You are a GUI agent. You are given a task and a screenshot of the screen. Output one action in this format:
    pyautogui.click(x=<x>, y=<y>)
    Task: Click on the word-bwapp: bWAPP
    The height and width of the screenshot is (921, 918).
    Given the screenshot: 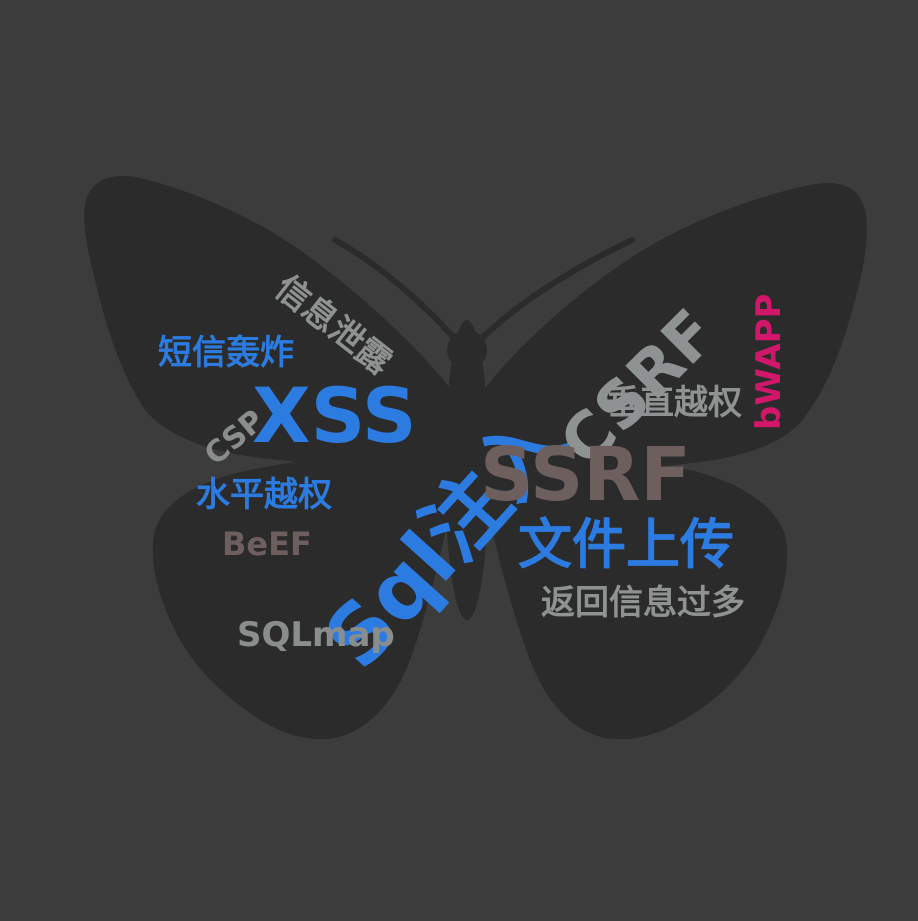 What is the action you would take?
    pyautogui.click(x=769, y=361)
    